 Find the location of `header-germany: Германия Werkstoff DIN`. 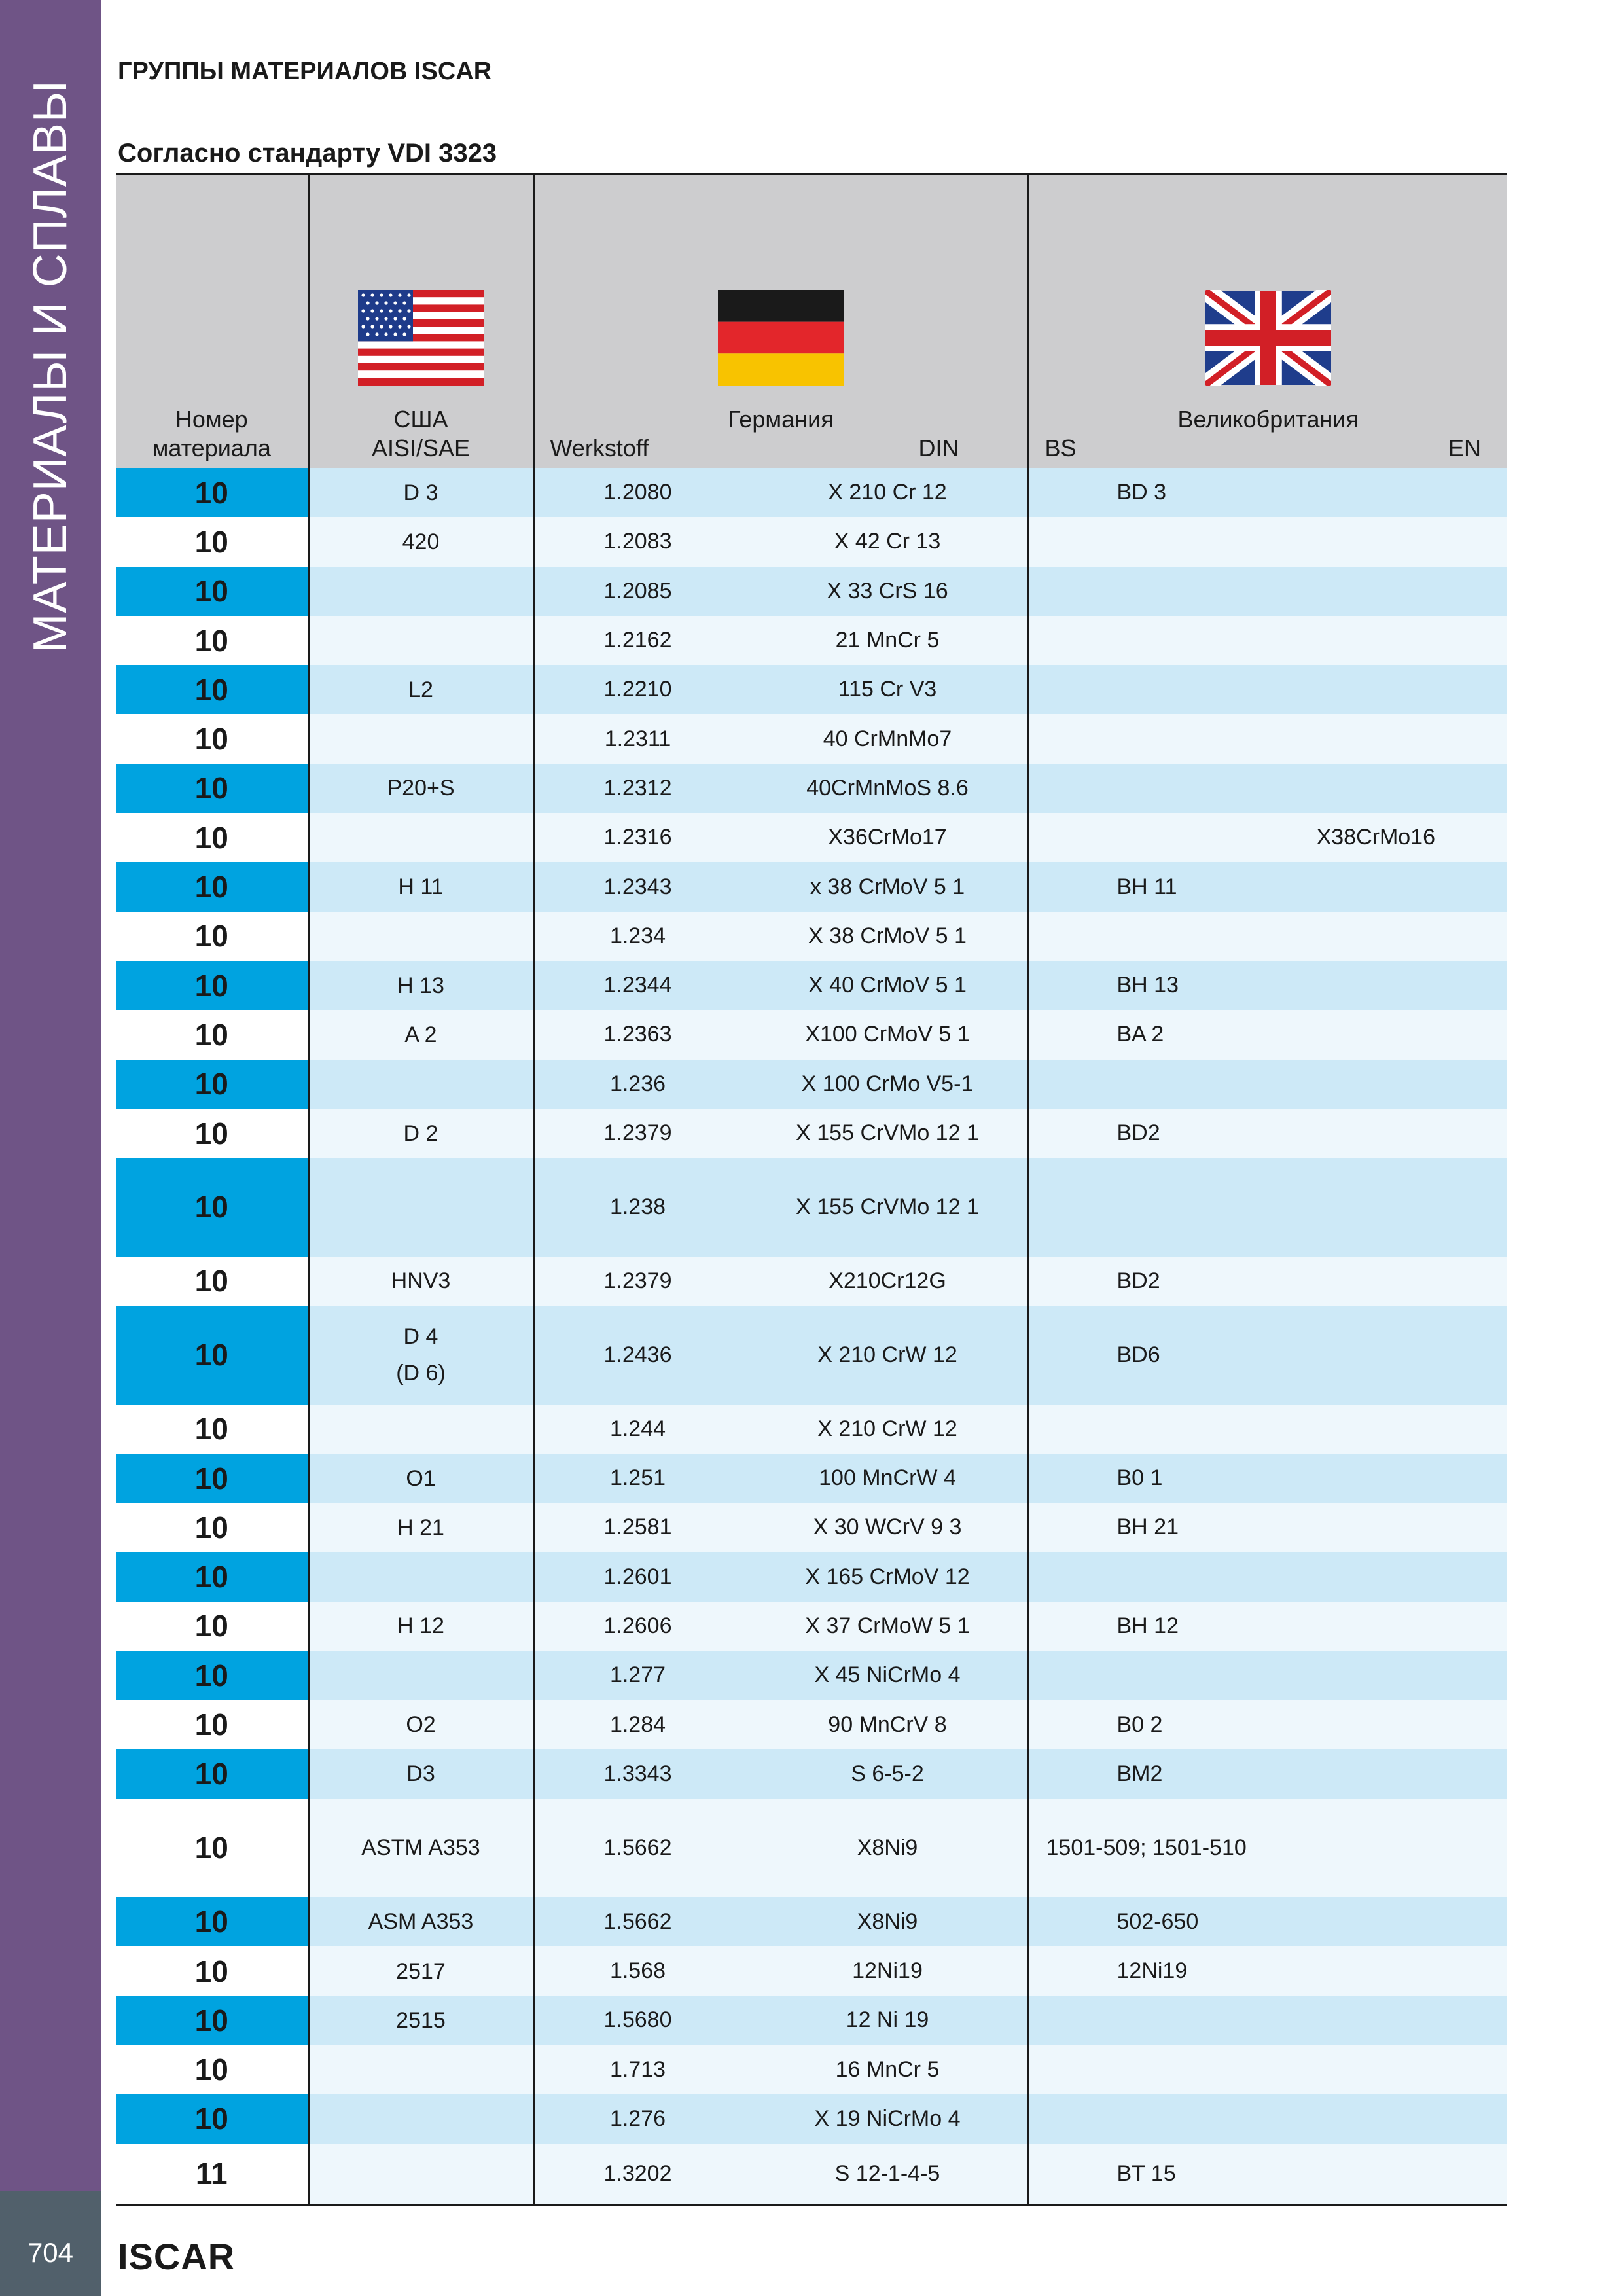

header-germany: Германия Werkstoff DIN is located at coordinates (780, 320).